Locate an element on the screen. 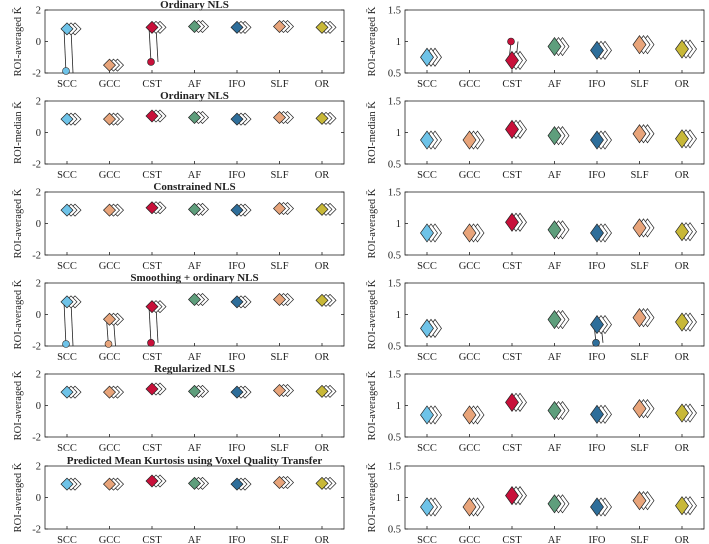  panel-title: Ordinary NLS is located at coordinates (194, 96).